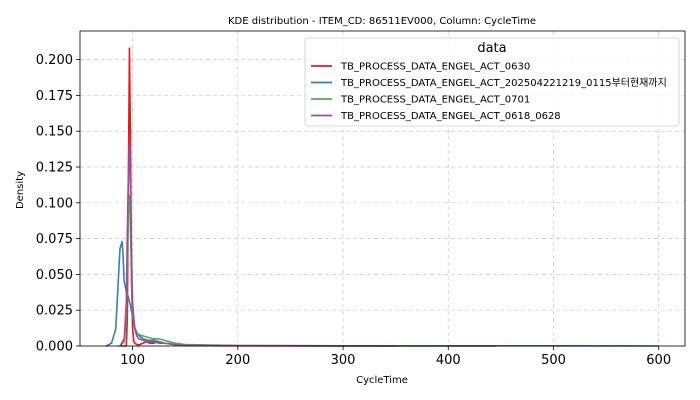 The width and height of the screenshot is (700, 400). What do you see at coordinates (343, 360) in the screenshot?
I see `x-tick-label: 300` at bounding box center [343, 360].